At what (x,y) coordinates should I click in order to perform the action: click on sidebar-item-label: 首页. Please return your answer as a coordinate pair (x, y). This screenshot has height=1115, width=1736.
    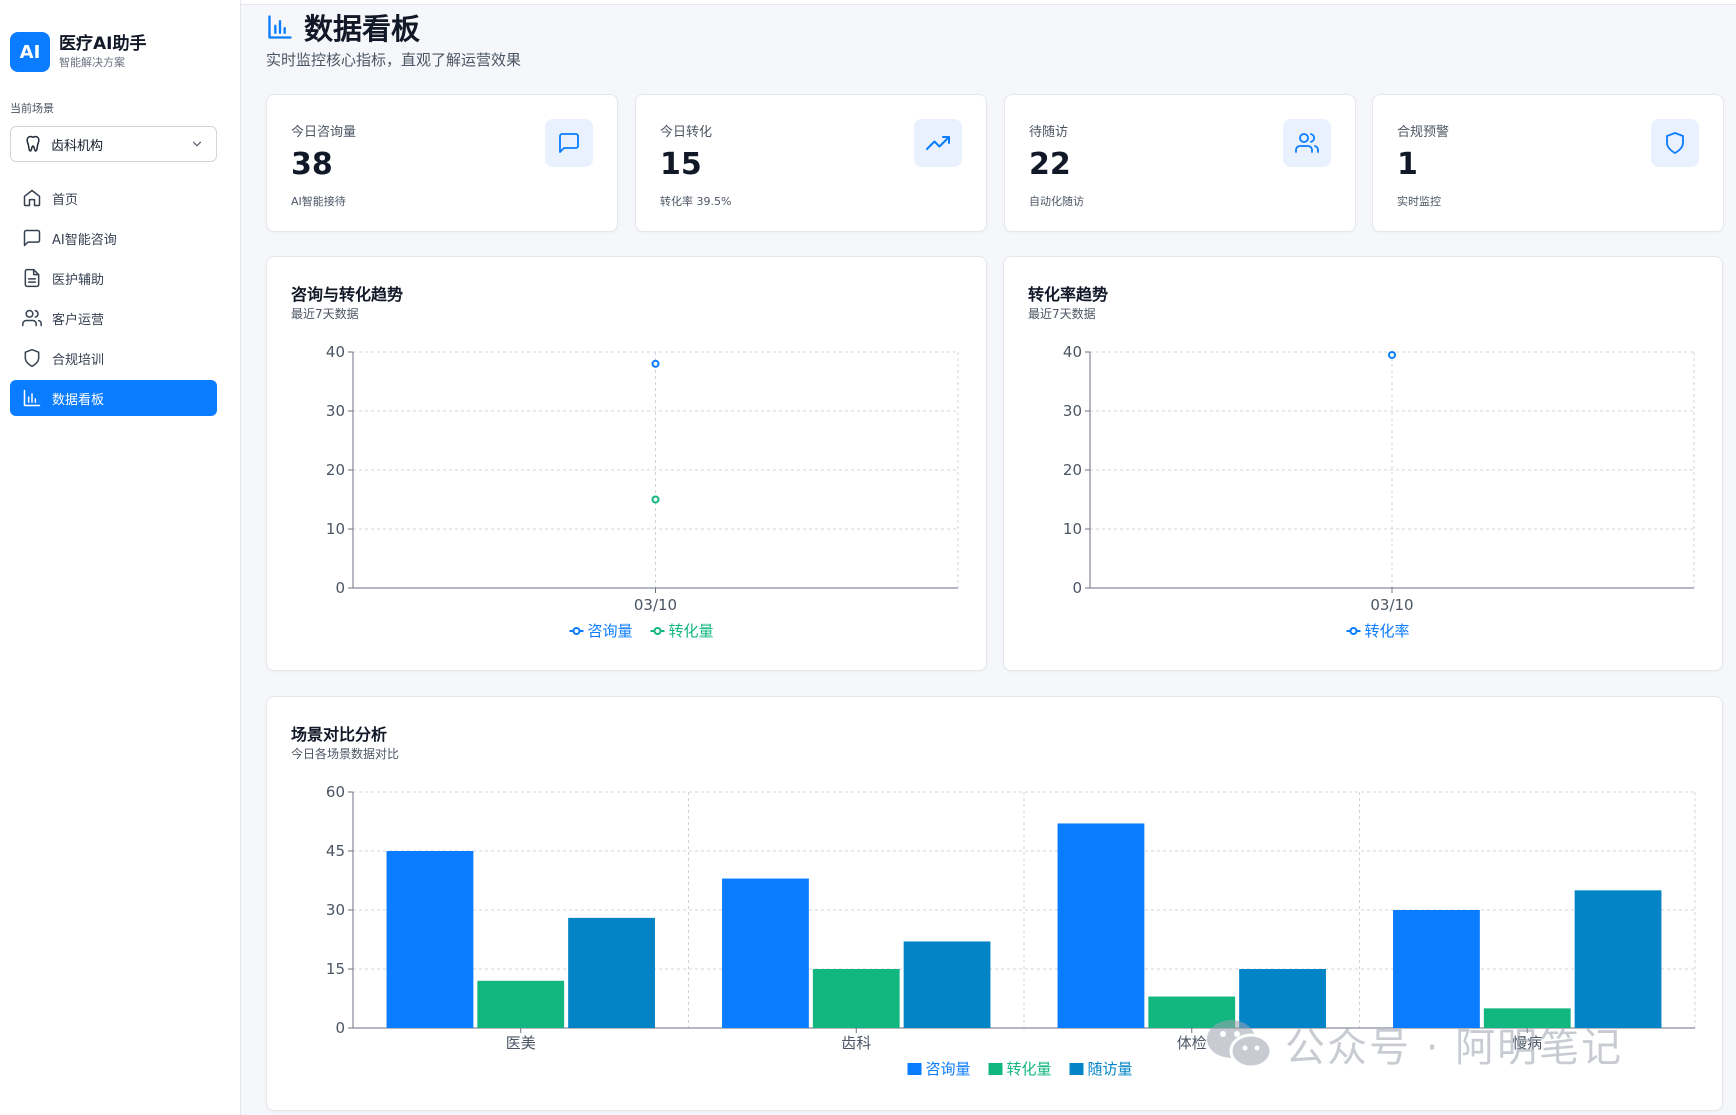
    Looking at the image, I should click on (65, 200).